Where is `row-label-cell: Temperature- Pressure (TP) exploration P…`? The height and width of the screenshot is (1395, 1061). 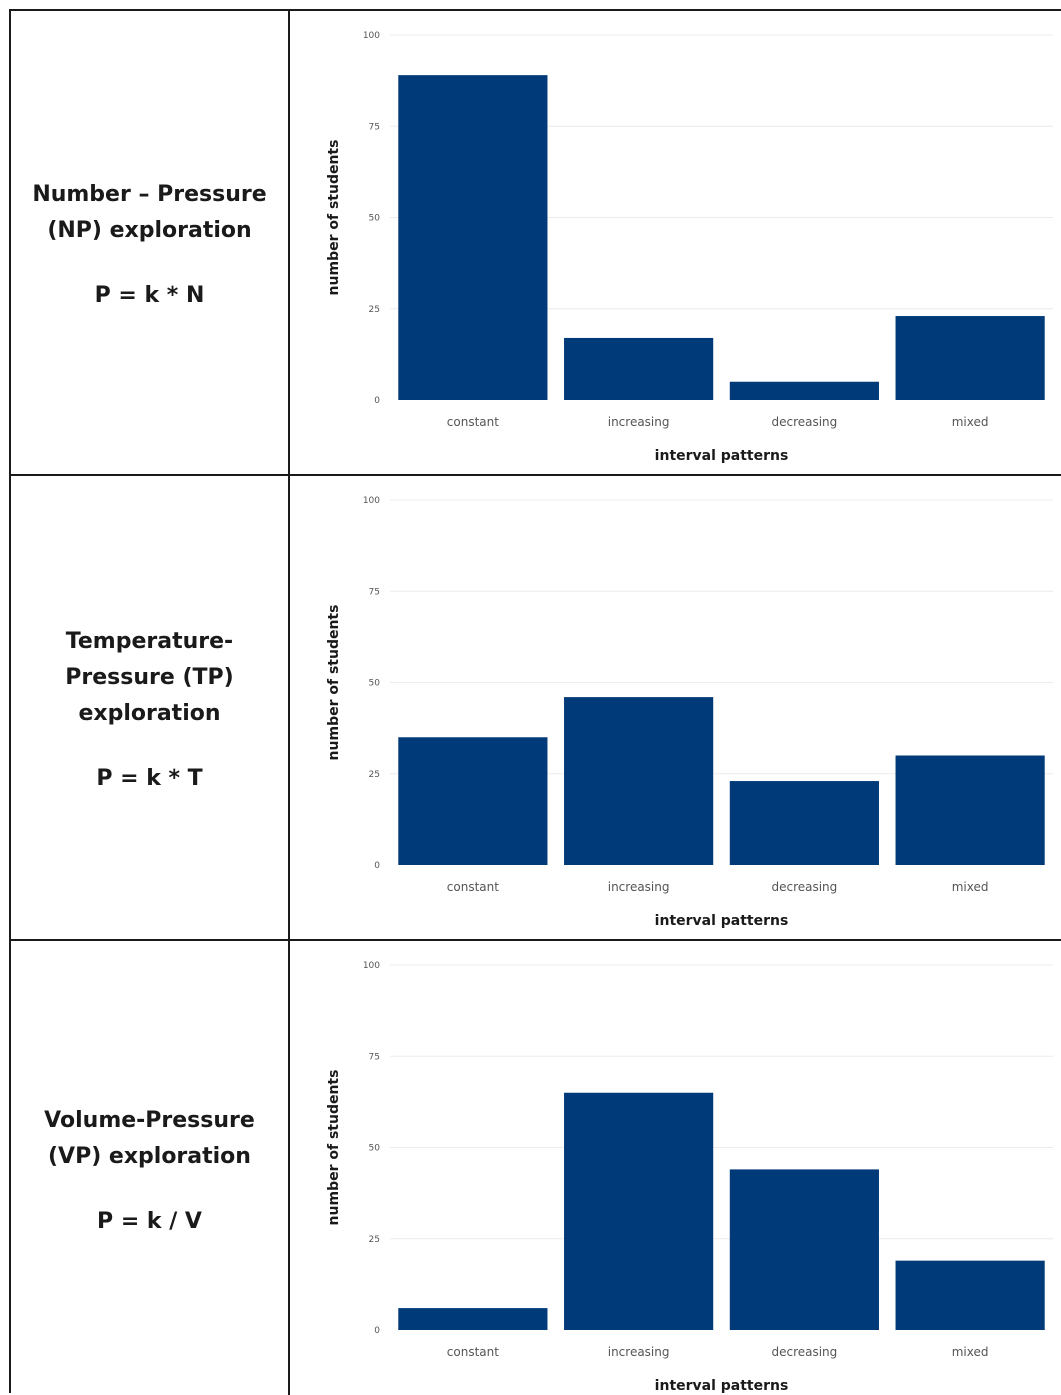
row-label-cell: Temperature- Pressure (TP) exploration P… is located at coordinates (150, 707).